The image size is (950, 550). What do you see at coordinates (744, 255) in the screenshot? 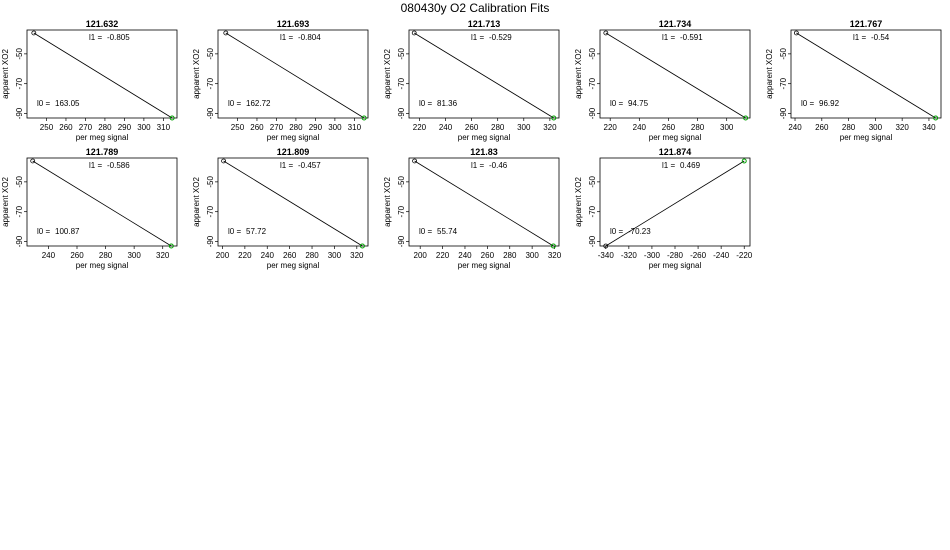
I see `x-tick-label: -220` at bounding box center [744, 255].